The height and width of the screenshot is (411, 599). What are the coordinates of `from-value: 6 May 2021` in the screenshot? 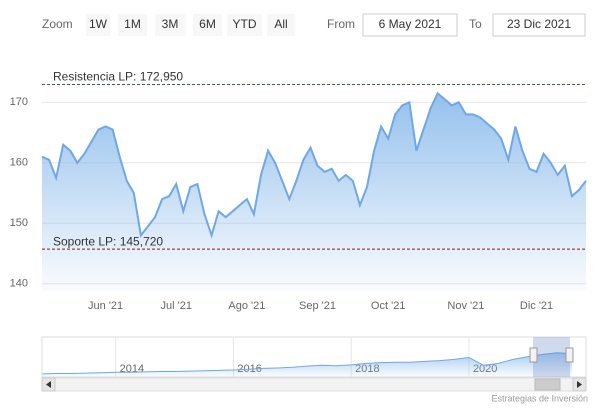 It's located at (410, 24).